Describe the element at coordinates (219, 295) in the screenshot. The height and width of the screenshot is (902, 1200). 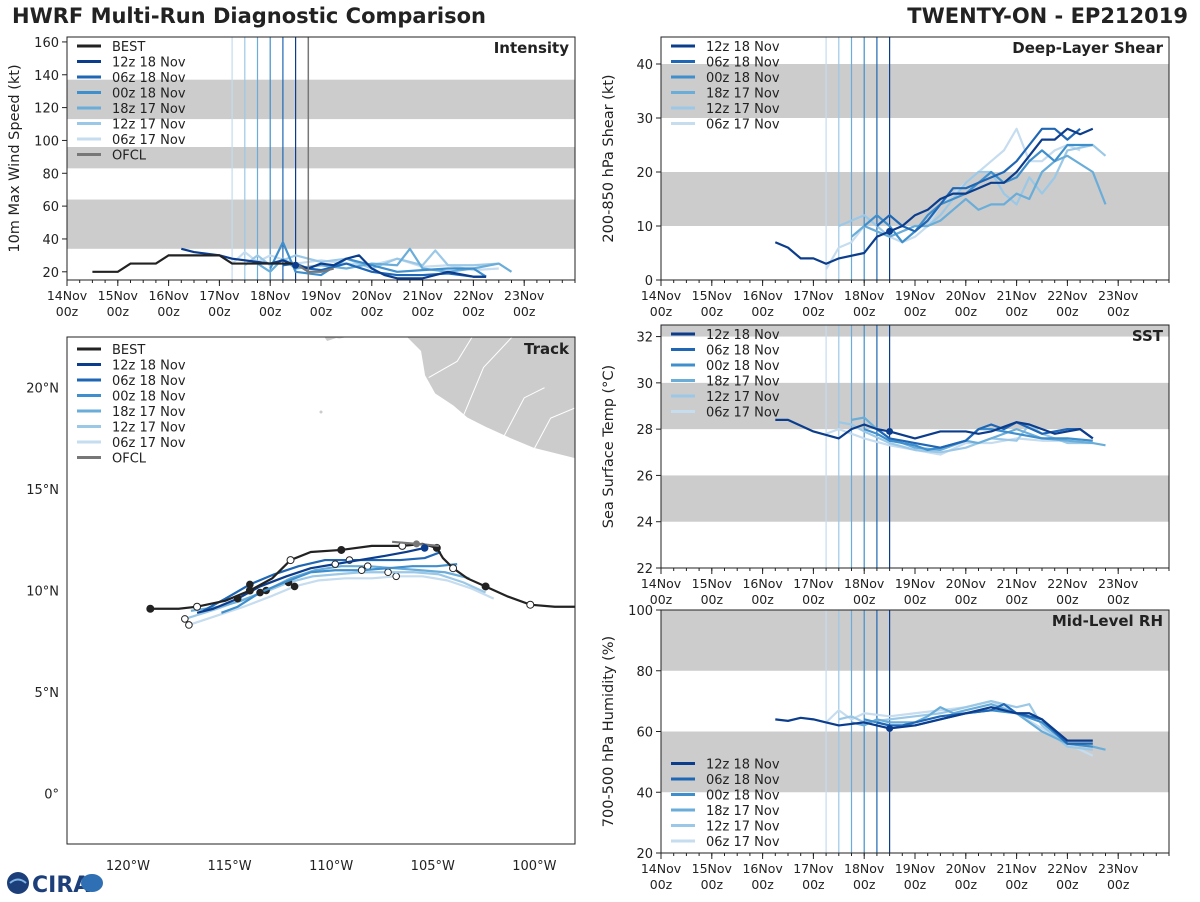
I see `intensity-xtick-label: 17Nov` at that location.